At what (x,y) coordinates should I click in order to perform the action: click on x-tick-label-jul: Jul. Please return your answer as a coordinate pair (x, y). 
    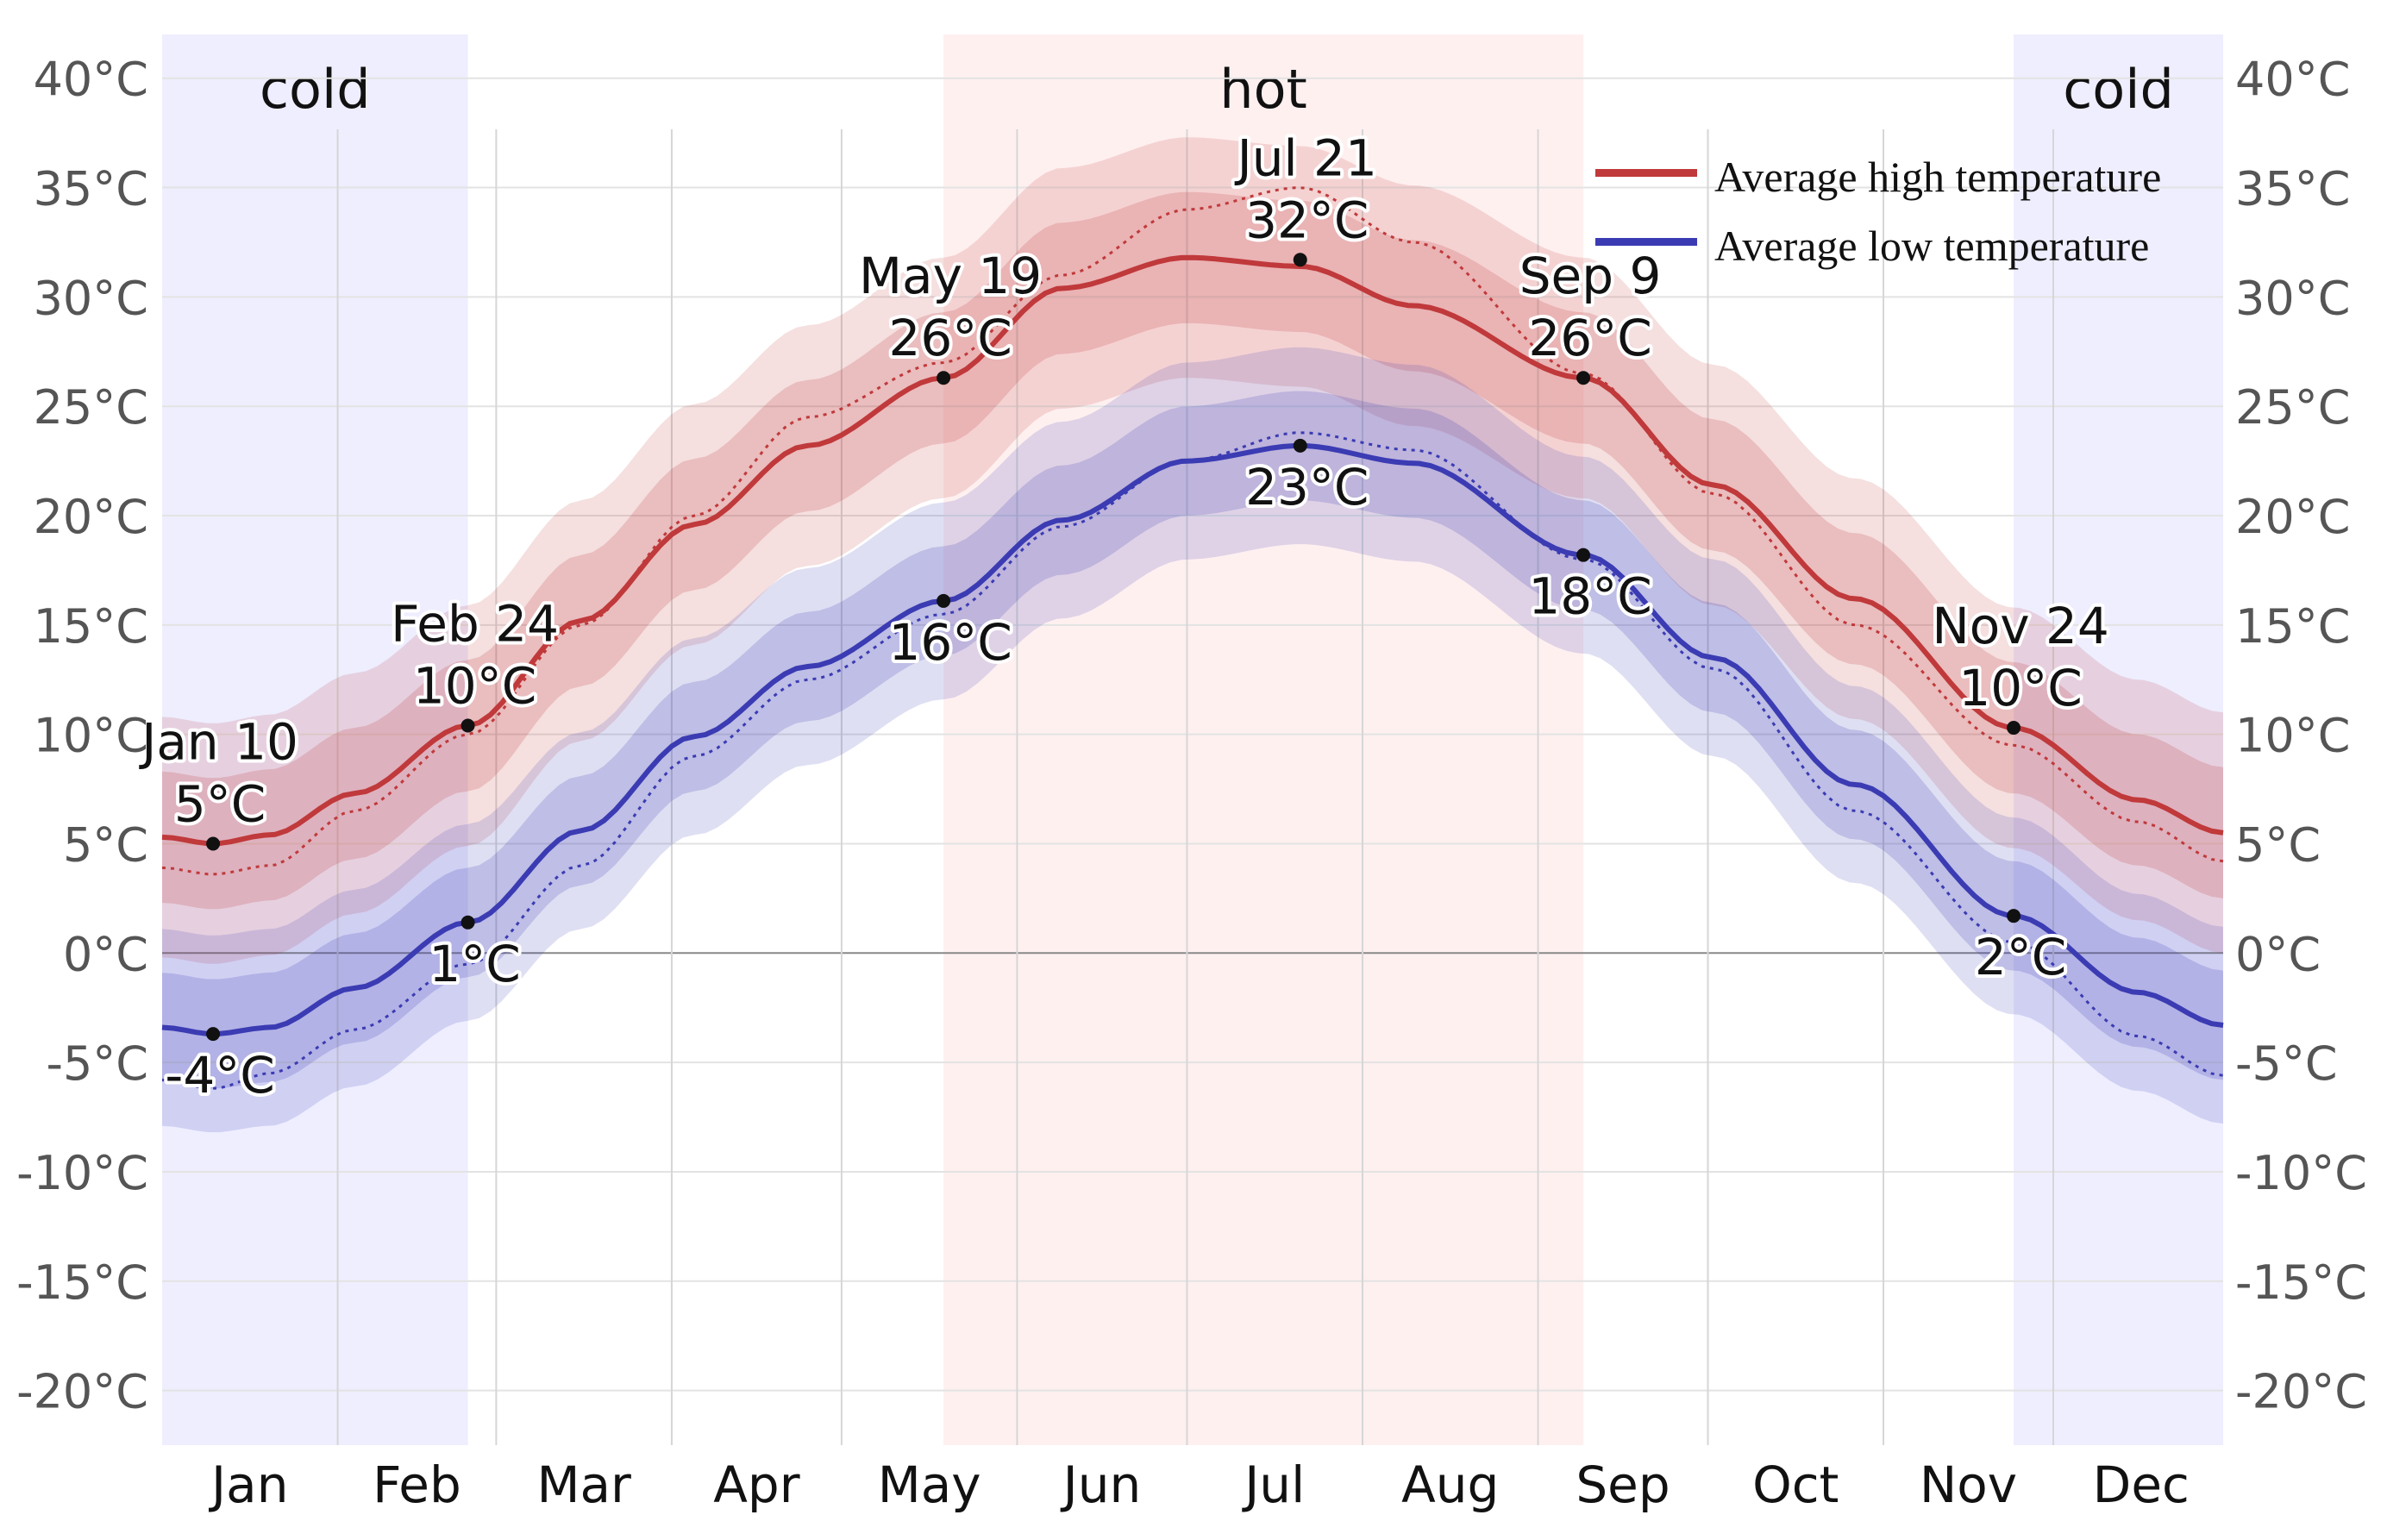
    Looking at the image, I should click on (1273, 1484).